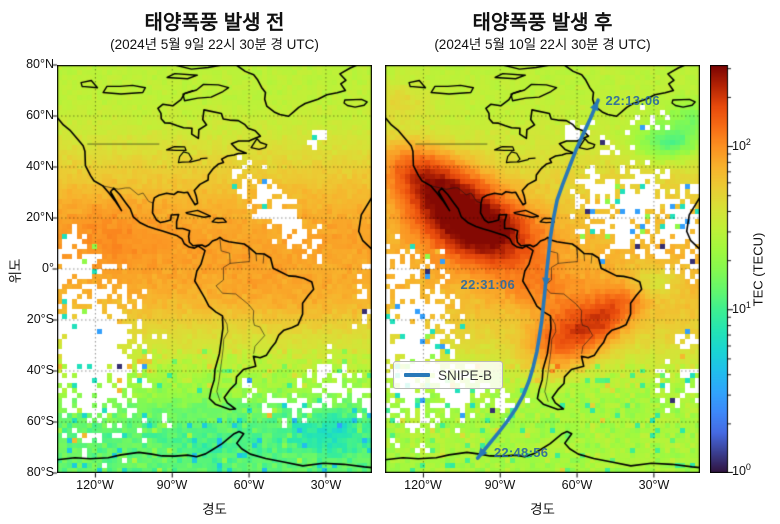 This screenshot has width=780, height=524. I want to click on x-tick-l-90w: 90°W, so click(172, 485).